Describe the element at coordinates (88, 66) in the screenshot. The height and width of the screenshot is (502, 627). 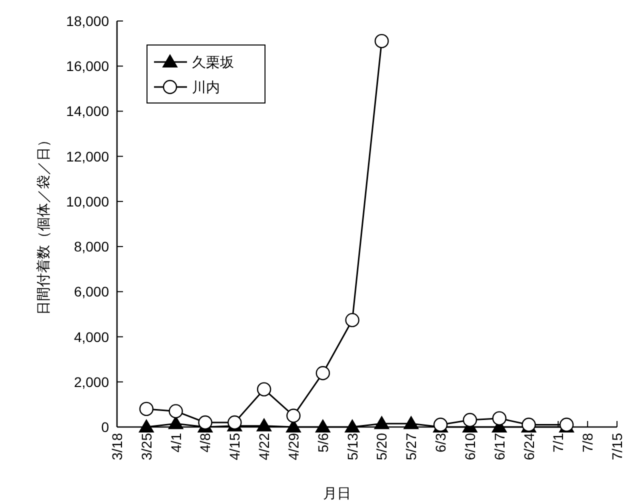
I see `y-tick-label: 16,000` at that location.